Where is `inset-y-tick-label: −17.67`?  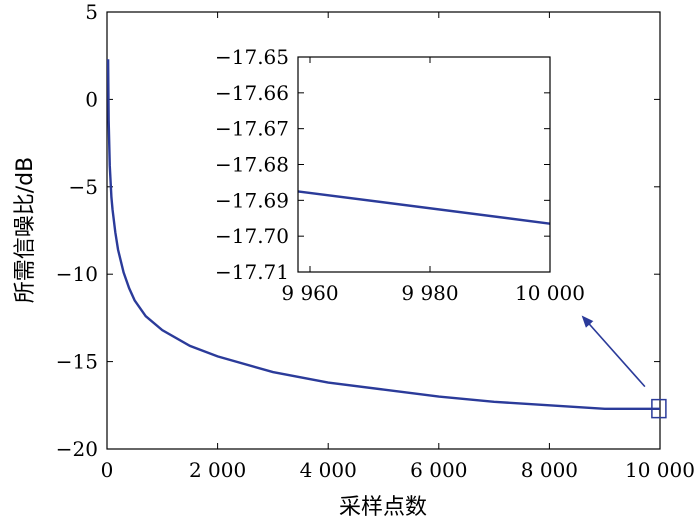
inset-y-tick-label: −17.67 is located at coordinates (252, 129).